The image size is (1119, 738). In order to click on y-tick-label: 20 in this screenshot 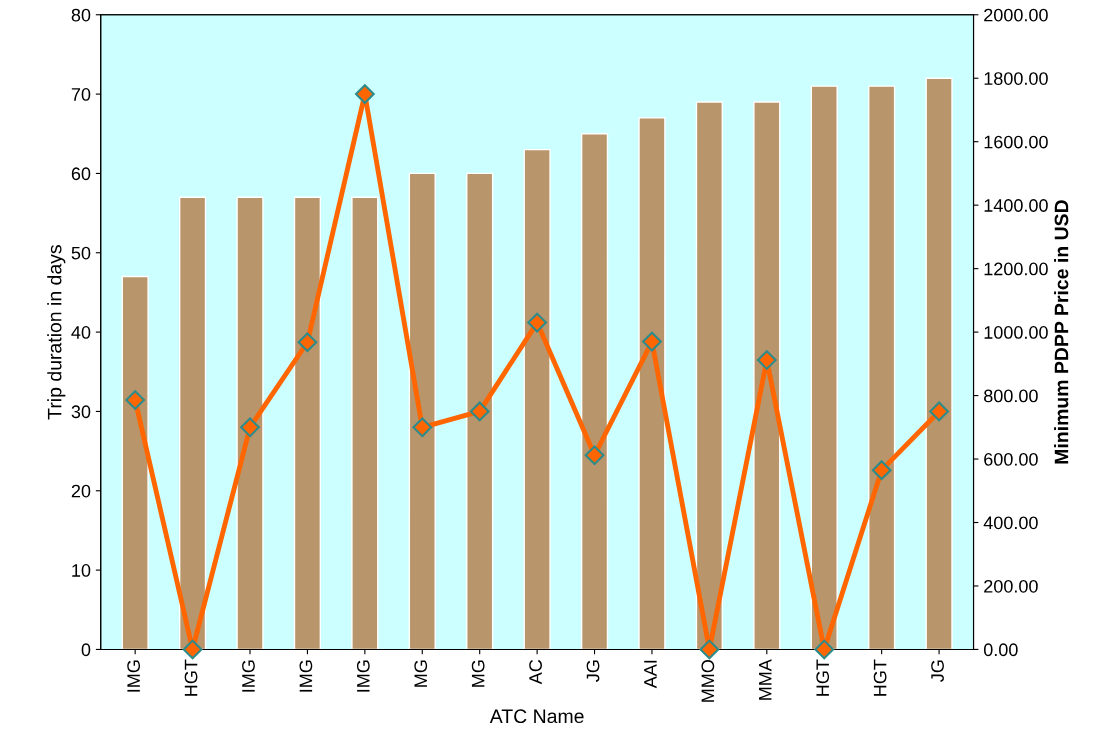, I will do `click(81, 491)`.